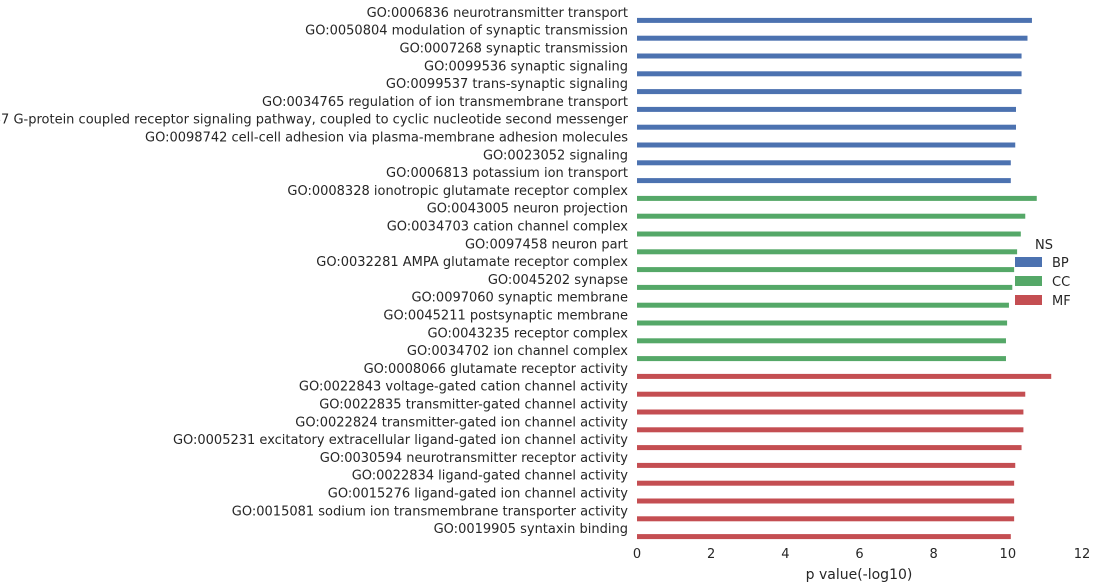  I want to click on category-label: GO:0034702 ion channel complex, so click(517, 351).